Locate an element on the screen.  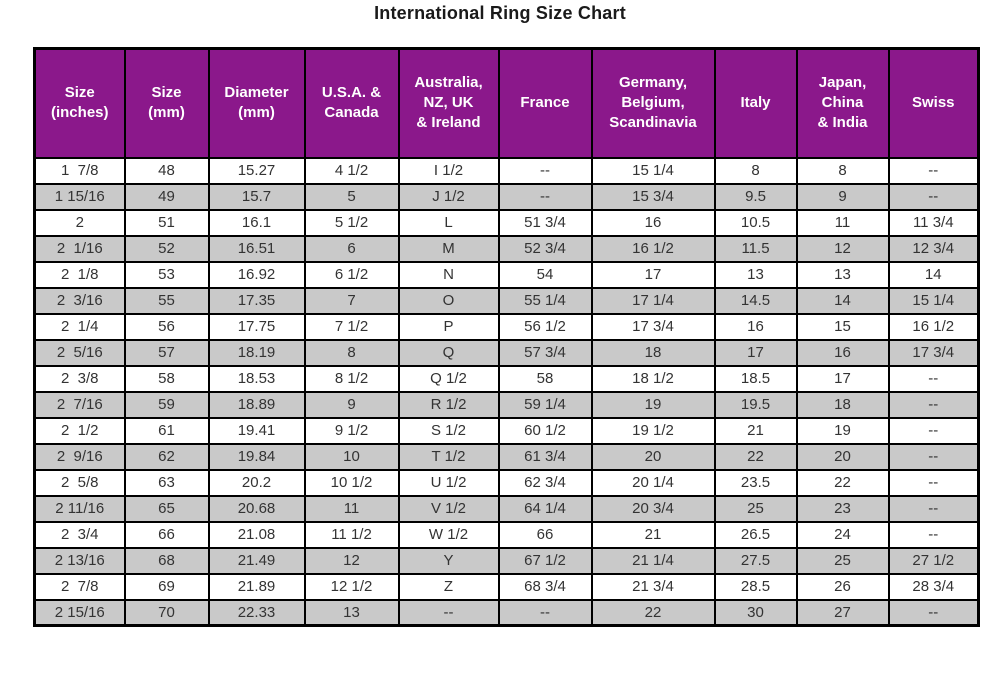
table-cell: 18.53 is located at coordinates (256, 378).